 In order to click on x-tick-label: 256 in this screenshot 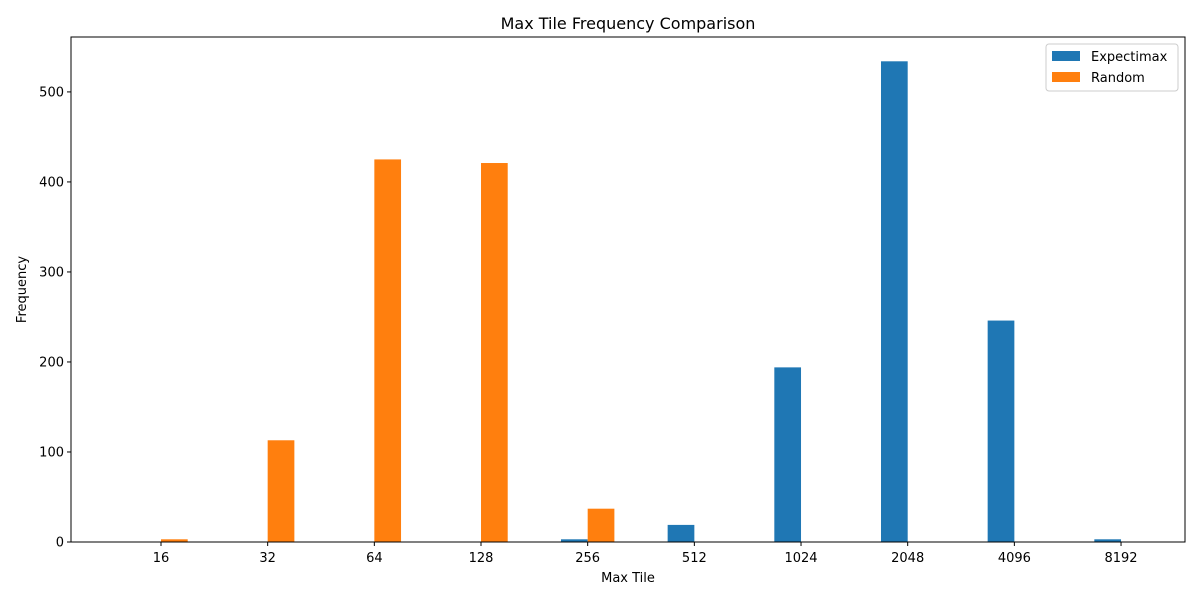, I will do `click(587, 558)`.